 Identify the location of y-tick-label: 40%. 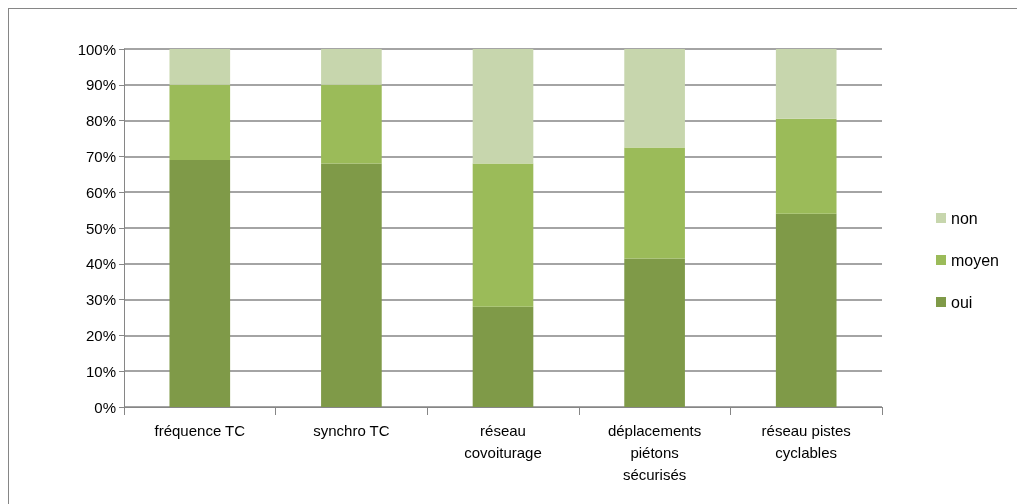
(100, 264).